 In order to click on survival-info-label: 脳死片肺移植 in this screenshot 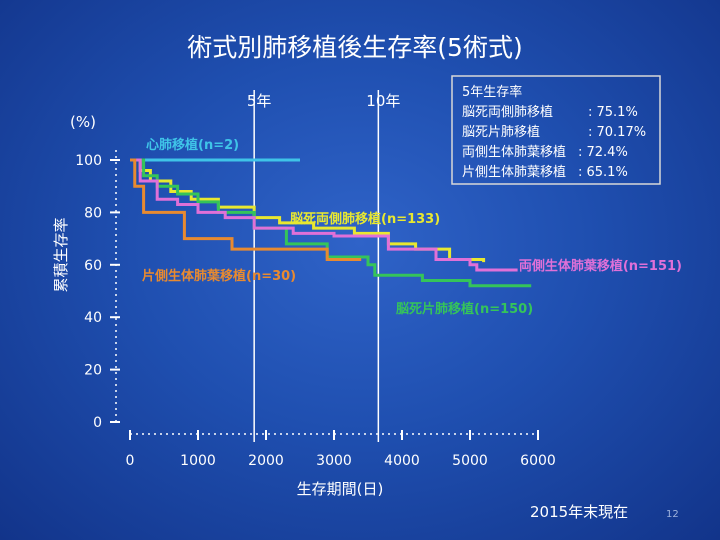, I will do `click(501, 132)`.